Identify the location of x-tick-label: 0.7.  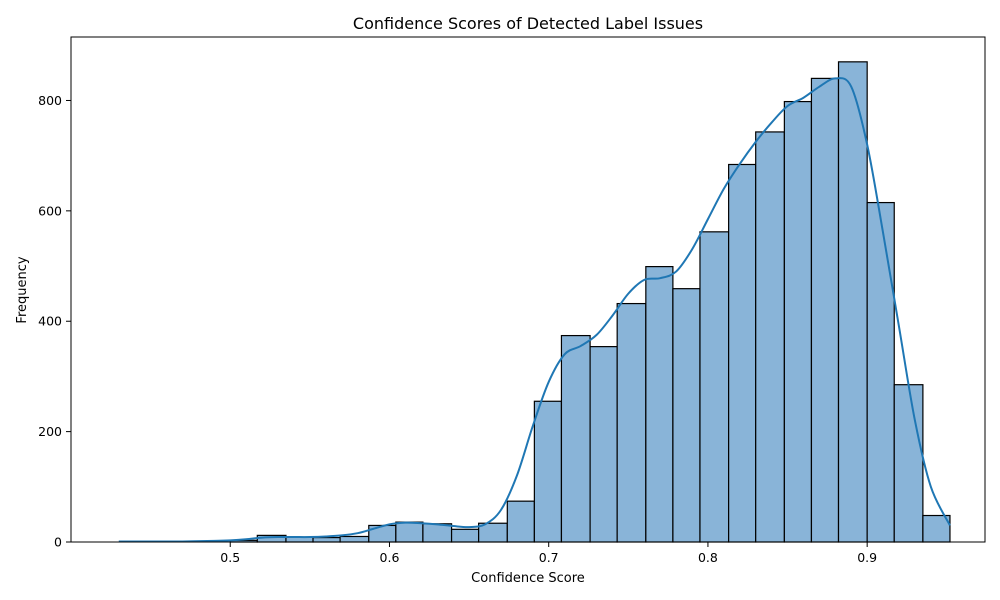
(549, 557).